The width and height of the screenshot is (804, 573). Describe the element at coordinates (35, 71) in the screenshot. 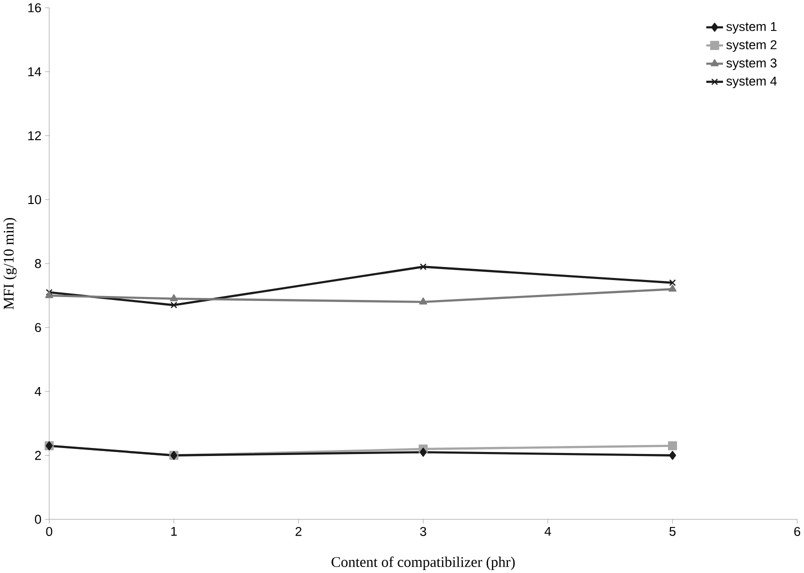

I see `y-tick-label: 14` at that location.